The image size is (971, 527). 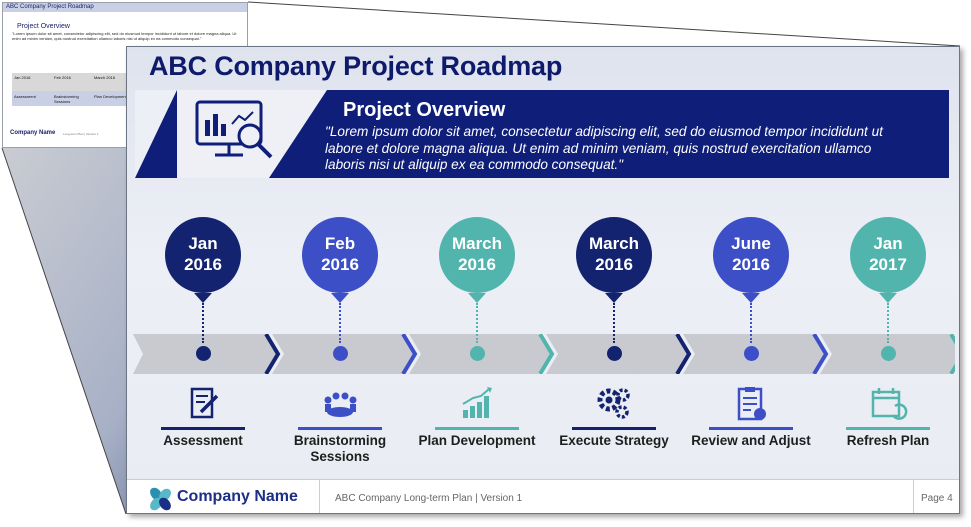 What do you see at coordinates (105, 77) in the screenshot?
I see `thumbnail-date-3: March 2016` at bounding box center [105, 77].